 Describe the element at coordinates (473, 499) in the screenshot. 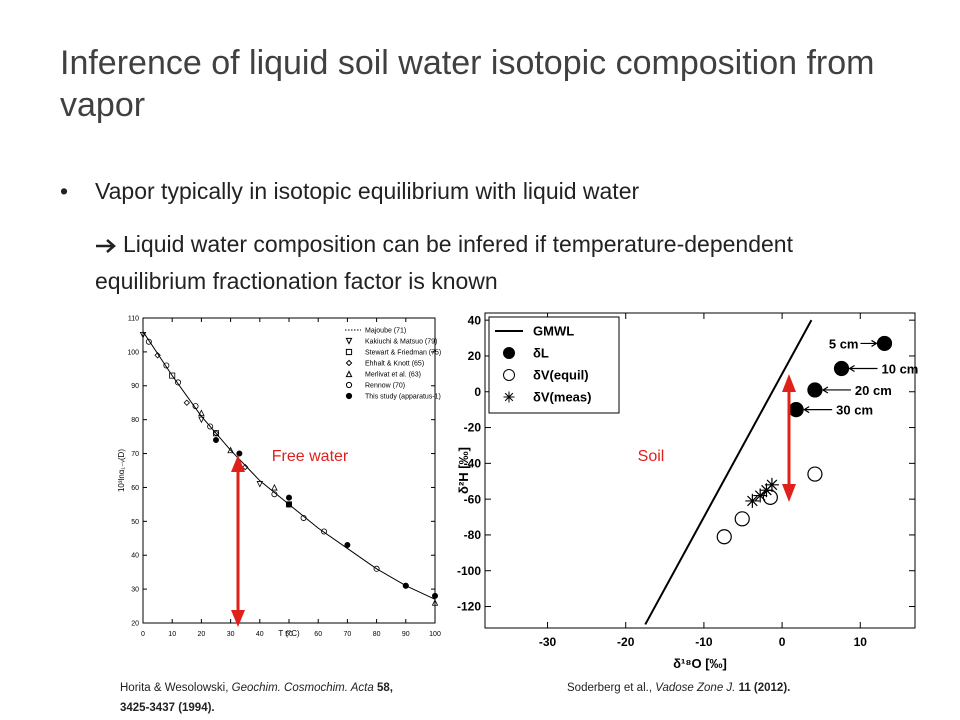

I see `y-tick-label: -60` at that location.